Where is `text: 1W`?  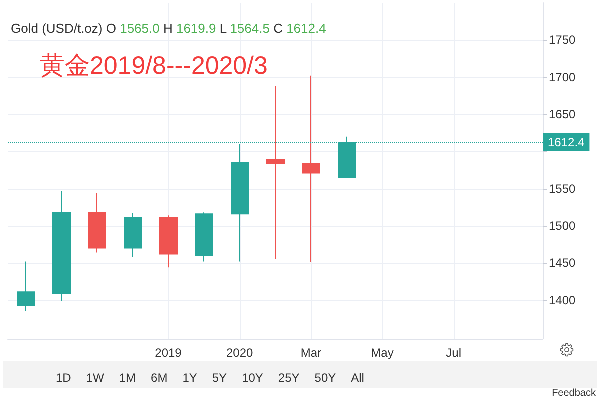 text: 1W is located at coordinates (95, 378).